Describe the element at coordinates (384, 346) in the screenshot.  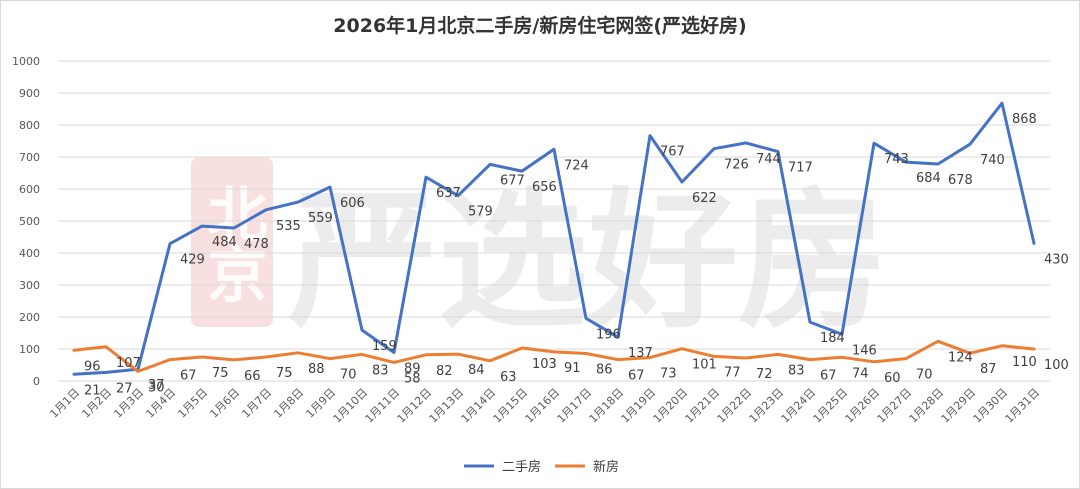
I see `data-label-secondhand: 159` at that location.